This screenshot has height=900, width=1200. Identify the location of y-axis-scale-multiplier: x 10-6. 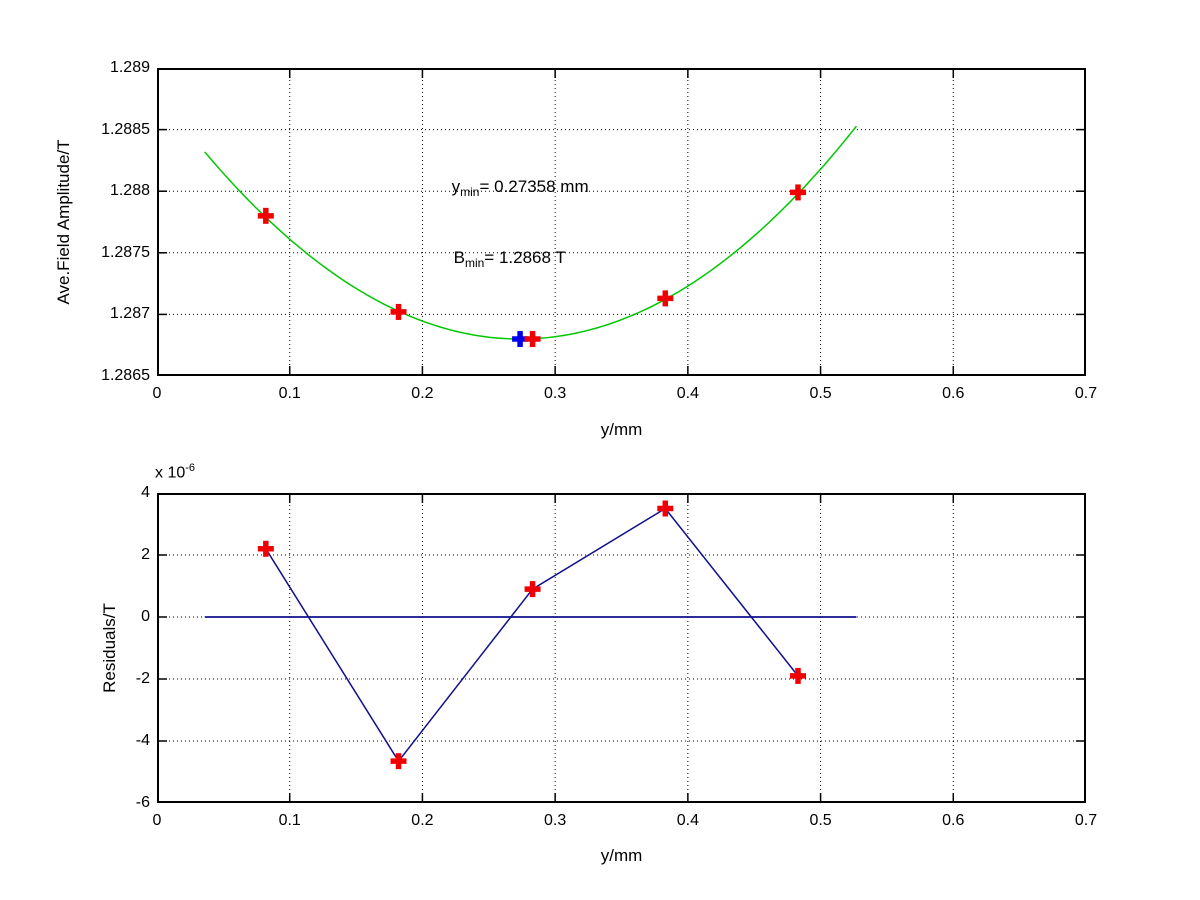
(175, 472).